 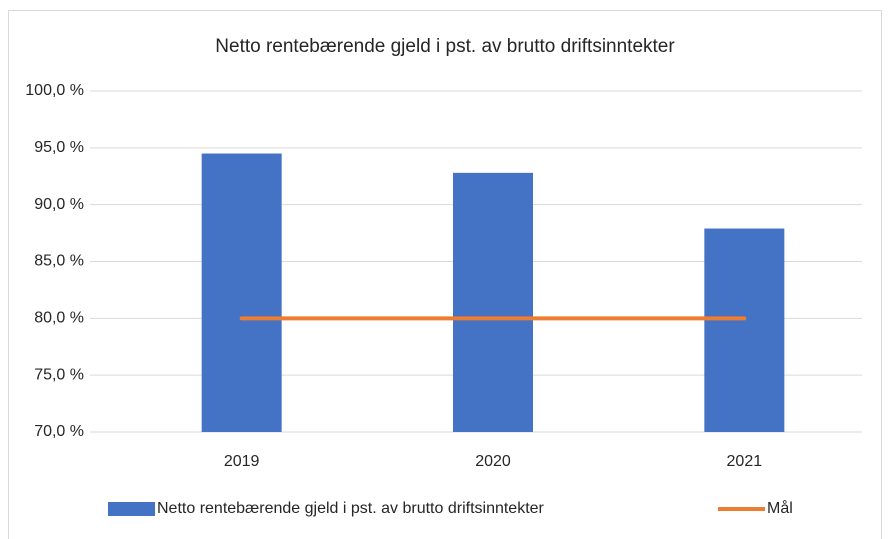 I want to click on y-tick-label: 80,0 %, so click(x=59, y=318).